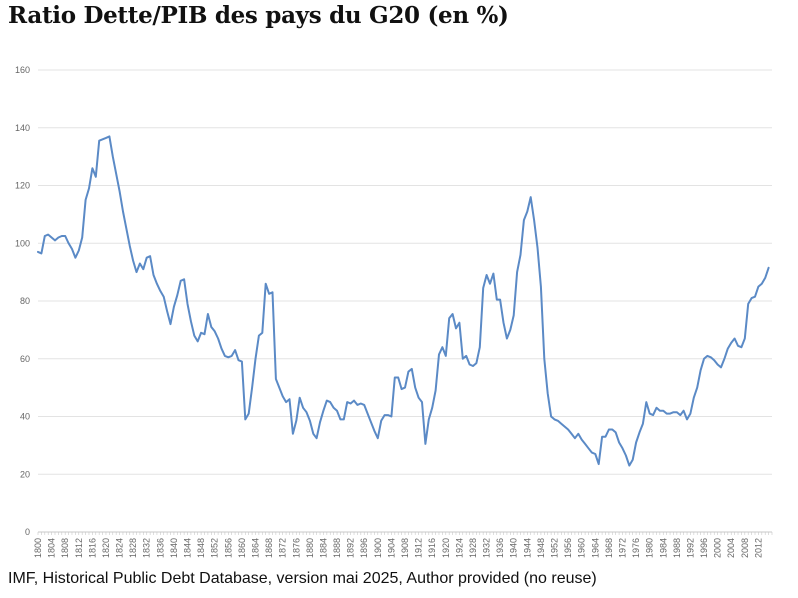 The image size is (798, 598). I want to click on chart-title: Ratio Dette/PIB des pays du G20 (en %), so click(258, 15).